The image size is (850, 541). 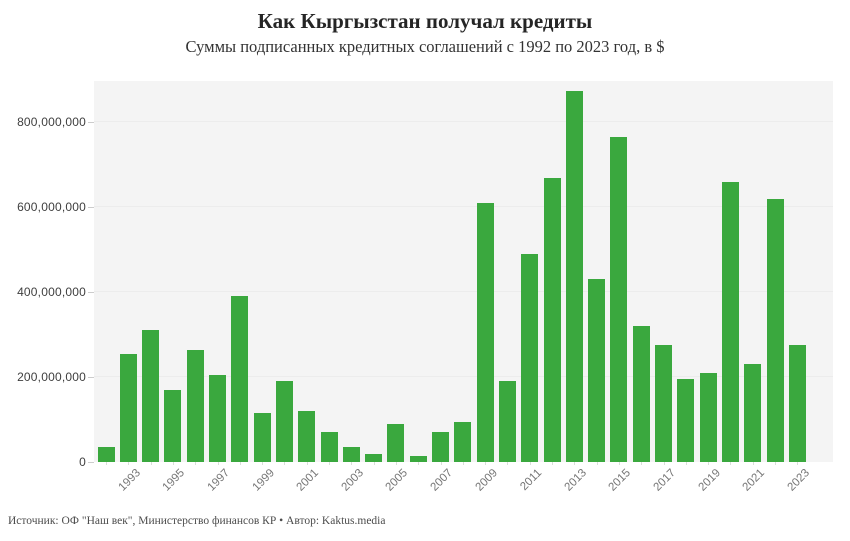 I want to click on x-axis-label-1999: 1999, so click(x=263, y=480).